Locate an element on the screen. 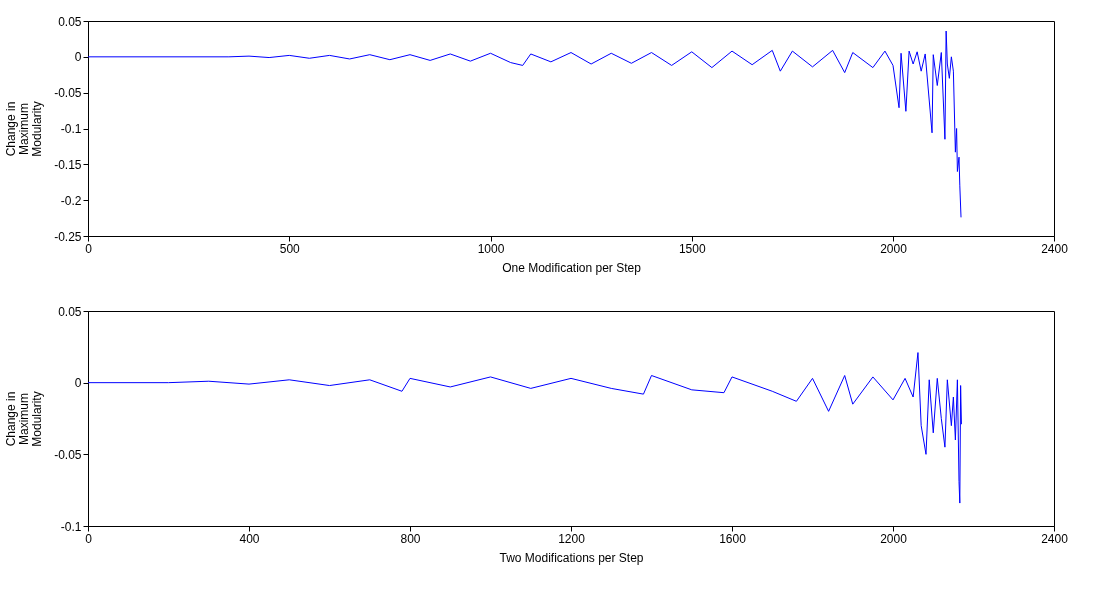  x-tick-label: 1600 is located at coordinates (733, 538).